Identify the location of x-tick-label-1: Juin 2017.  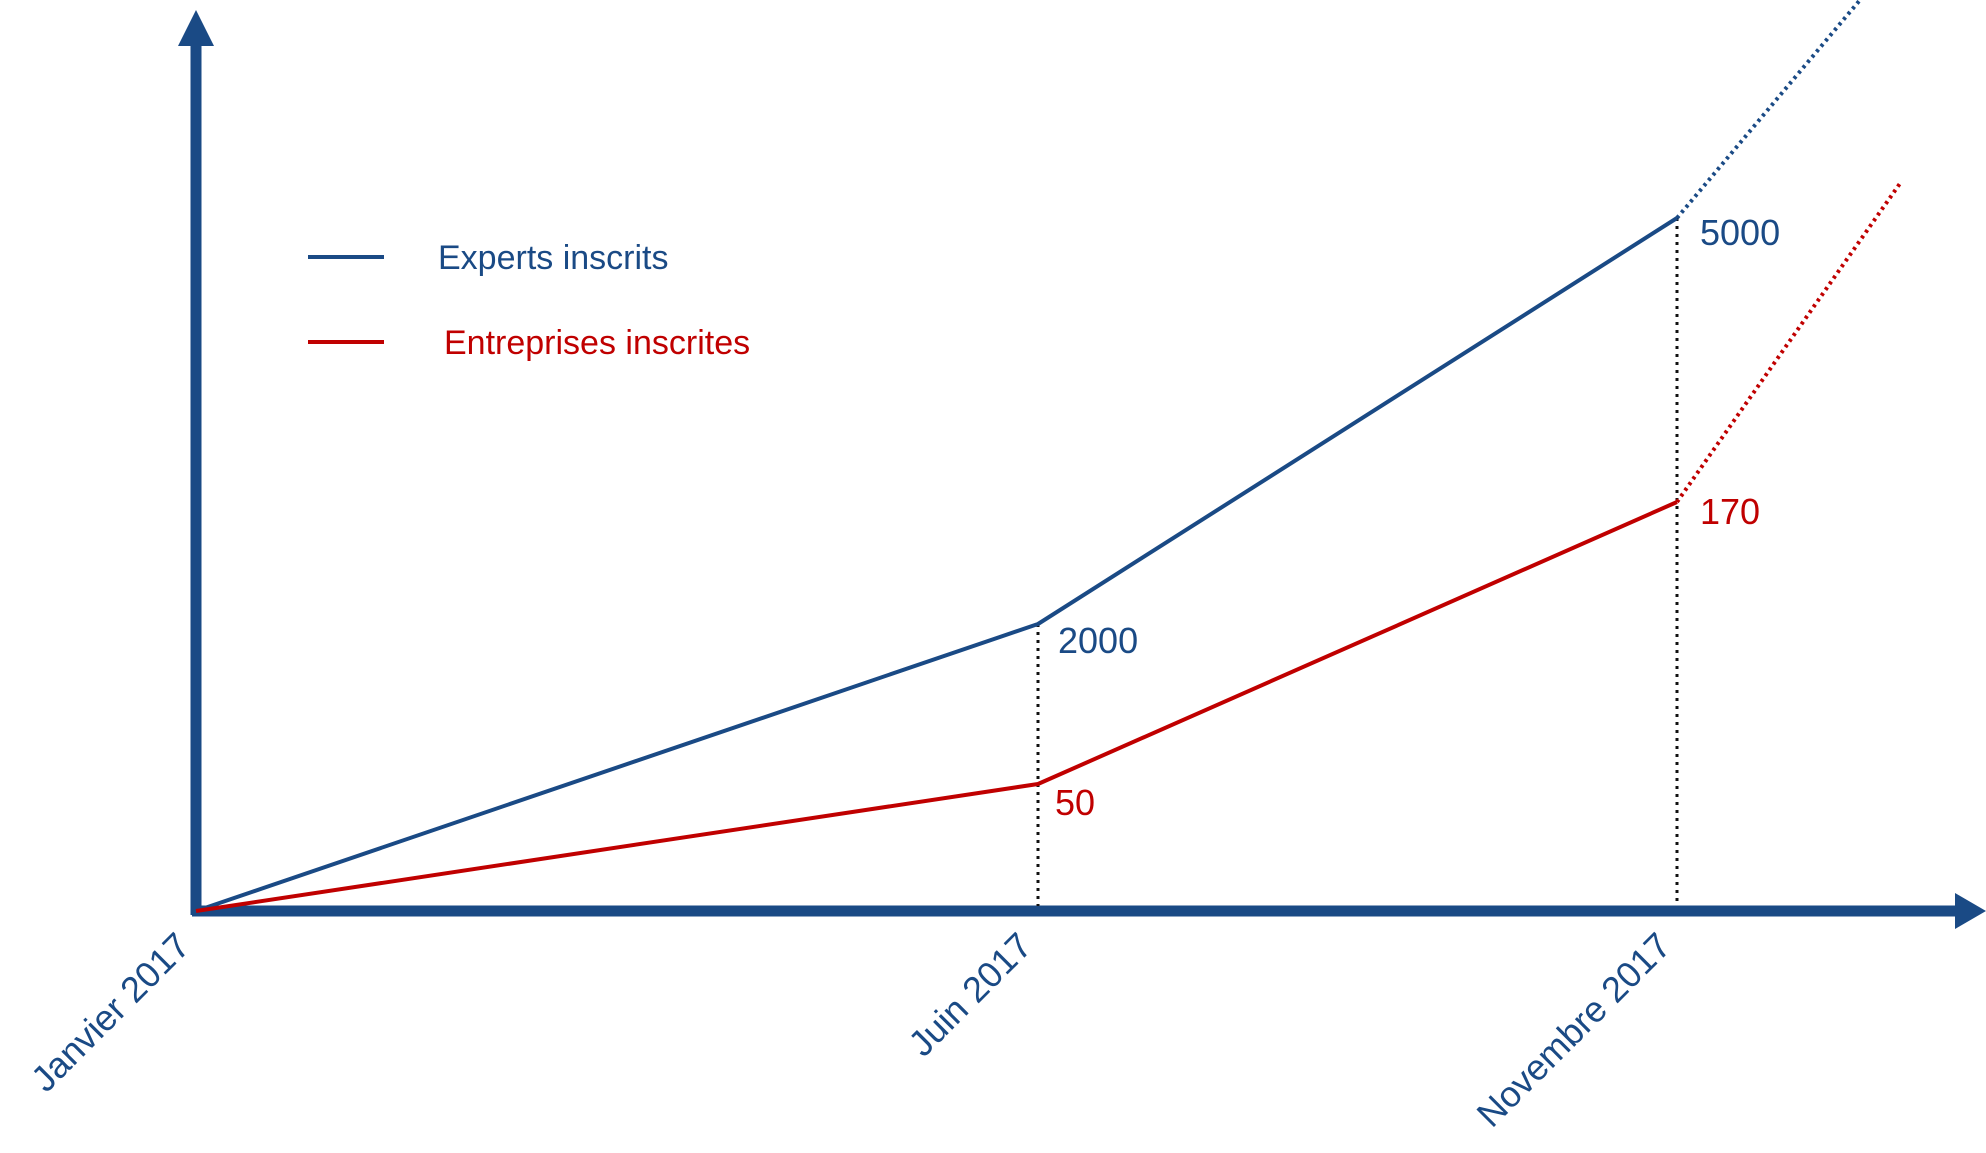
(969, 994).